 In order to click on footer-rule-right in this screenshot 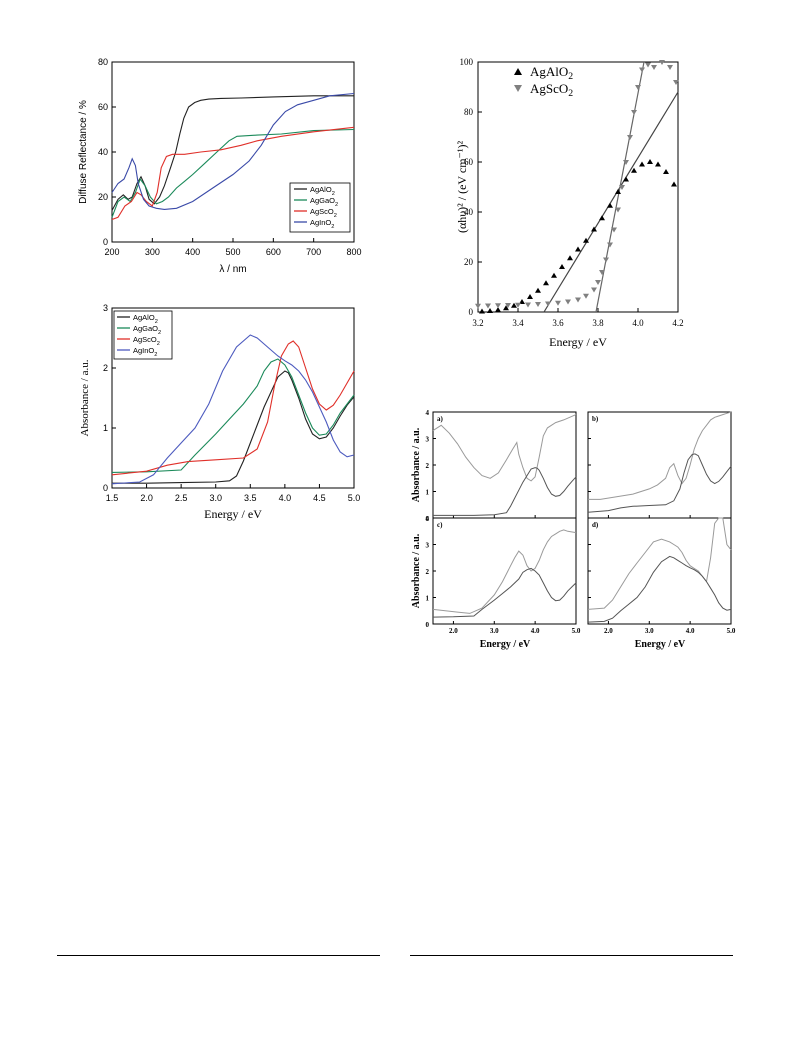, I will do `click(571, 955)`.